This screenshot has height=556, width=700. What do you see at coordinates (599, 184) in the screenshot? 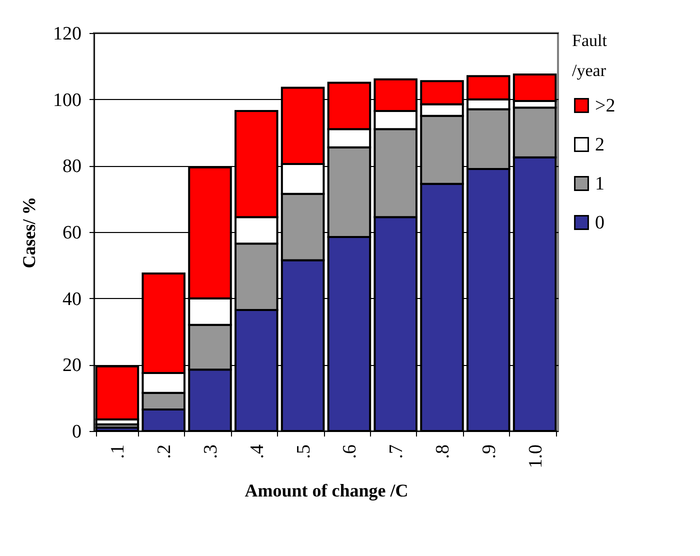
I see `legend-label: 1` at bounding box center [599, 184].